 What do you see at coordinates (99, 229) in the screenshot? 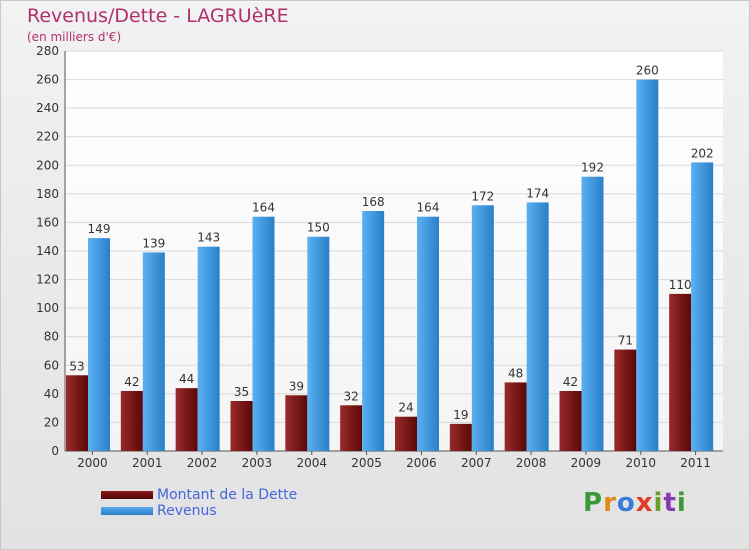
I see `data-label-revenus: 149` at bounding box center [99, 229].